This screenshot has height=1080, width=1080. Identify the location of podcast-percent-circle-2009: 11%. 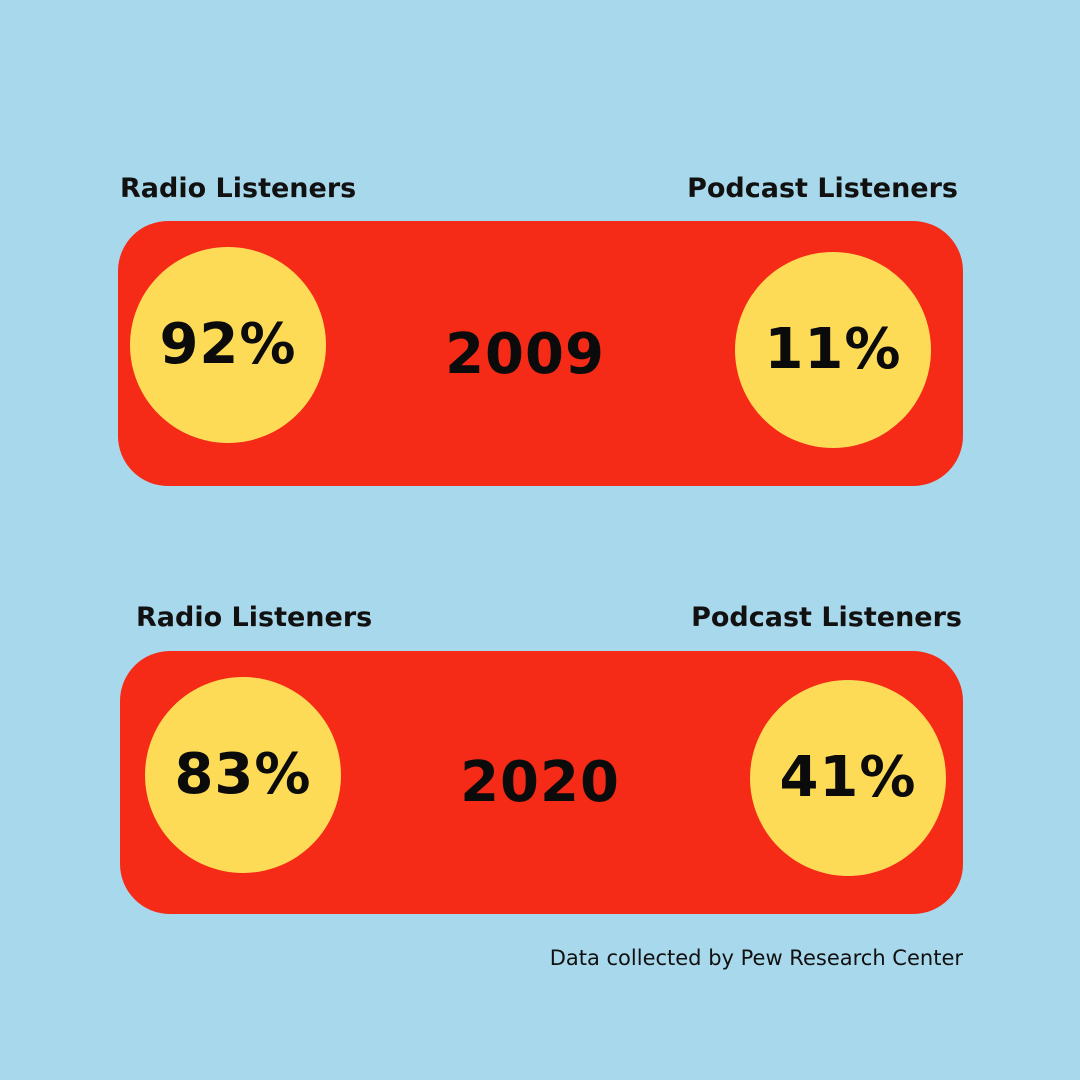
(833, 350).